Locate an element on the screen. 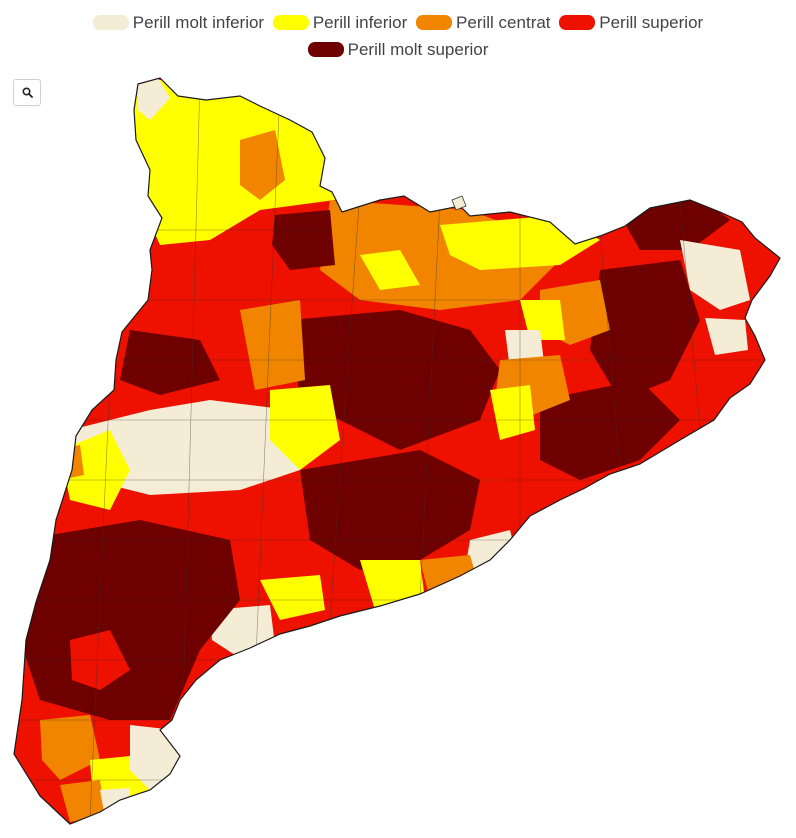 This screenshot has height=838, width=796. region-east-molt-superior is located at coordinates (610, 430).